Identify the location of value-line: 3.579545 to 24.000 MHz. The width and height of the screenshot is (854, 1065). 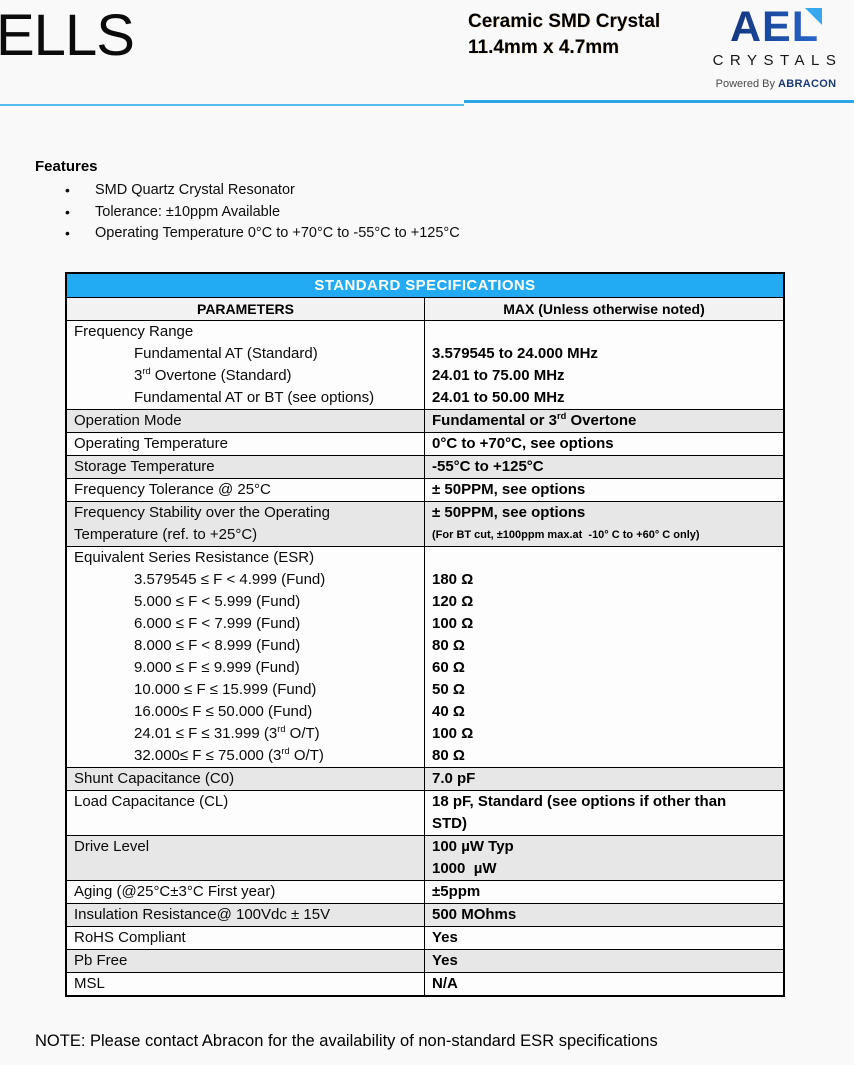
(515, 353).